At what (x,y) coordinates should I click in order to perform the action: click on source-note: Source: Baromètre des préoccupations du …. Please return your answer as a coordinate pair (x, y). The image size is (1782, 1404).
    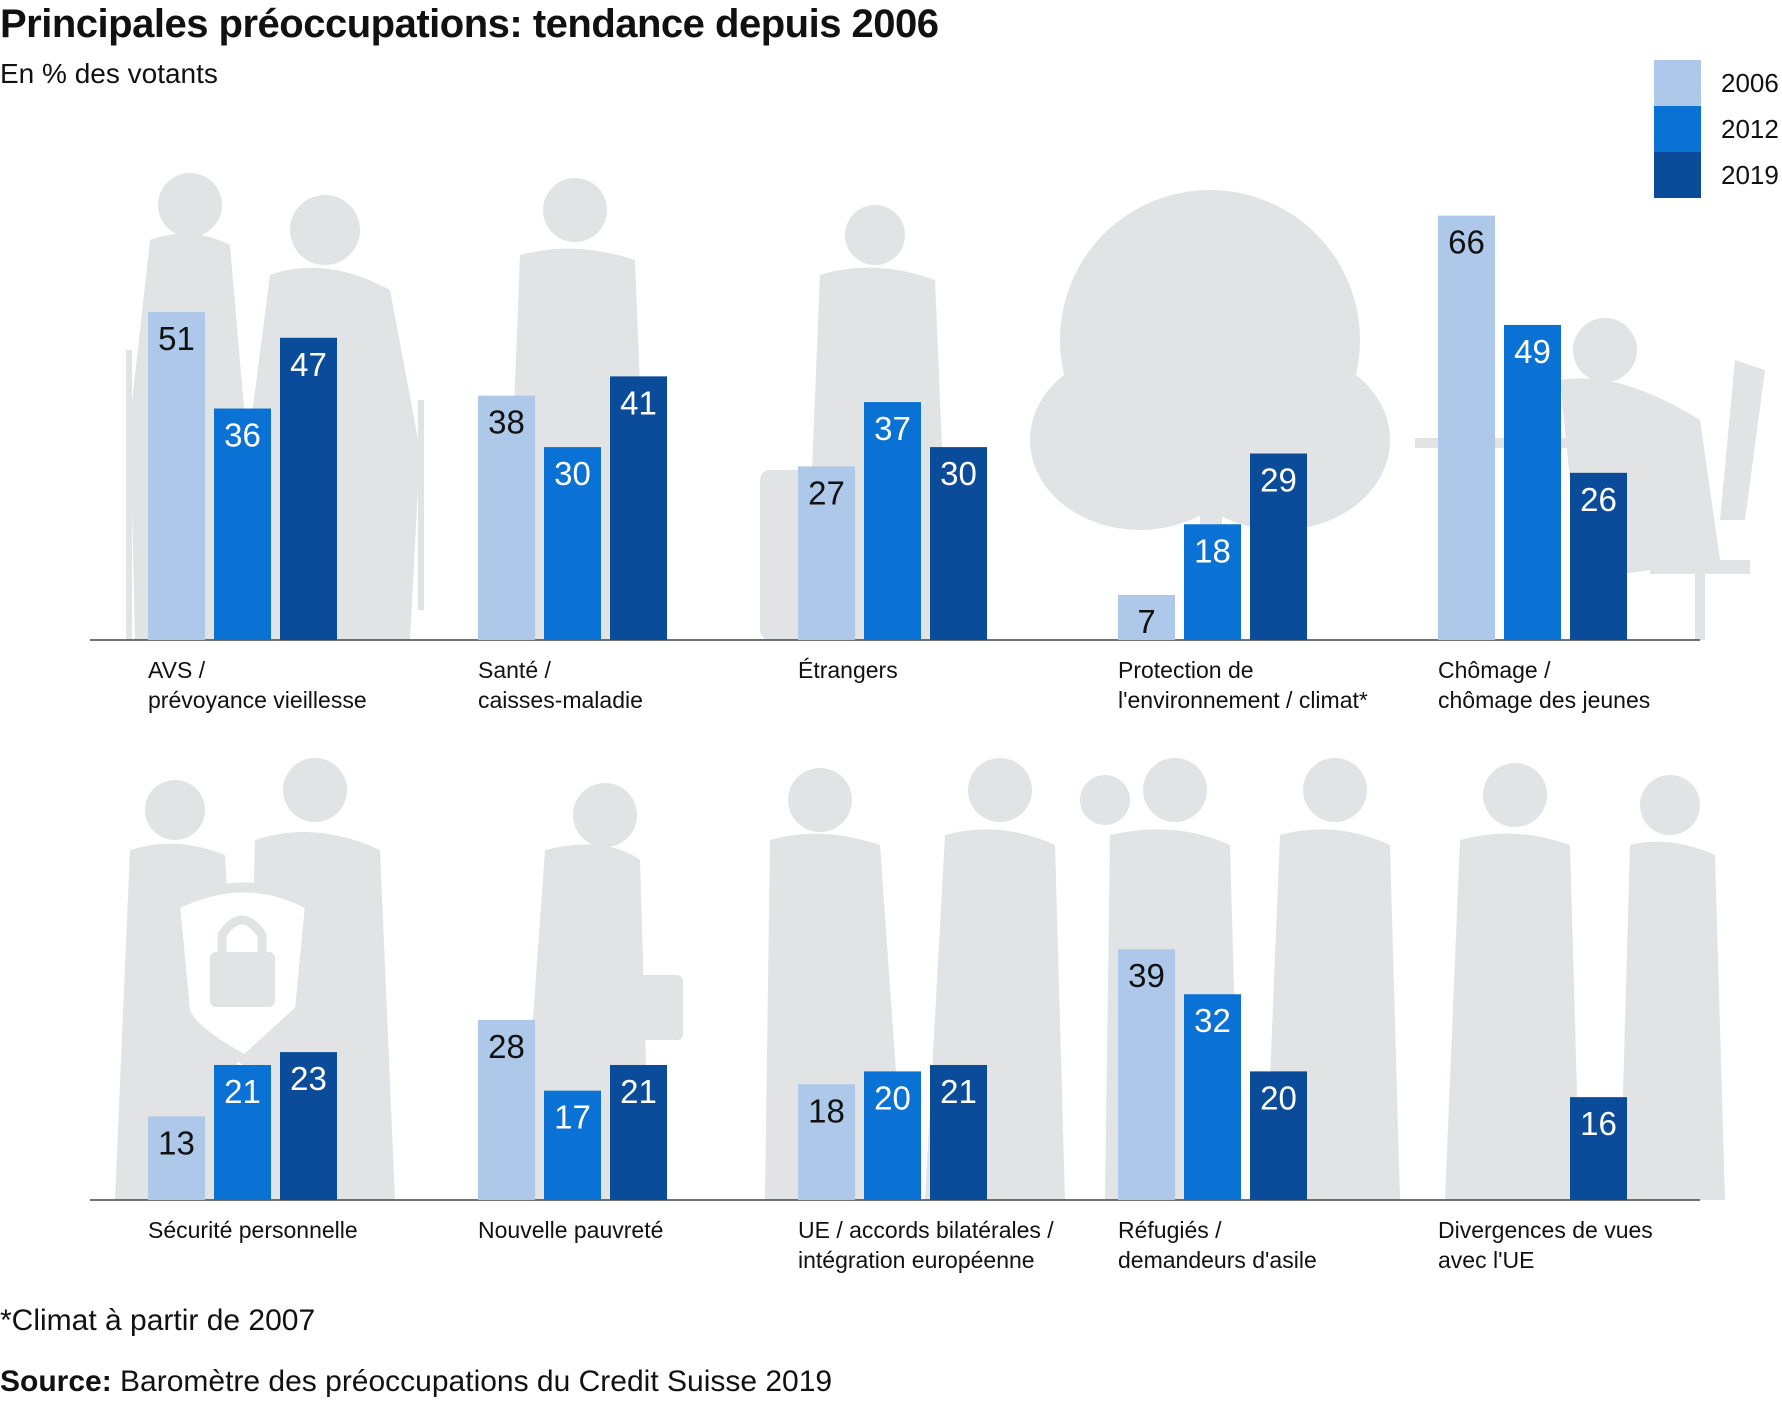
    Looking at the image, I should click on (416, 1382).